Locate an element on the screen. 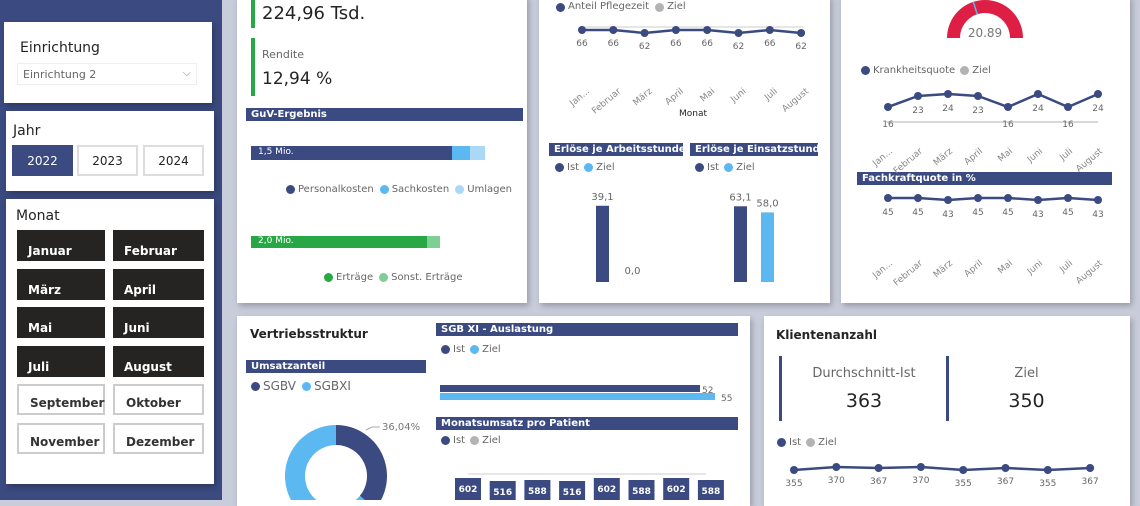  monatsumsatz-legend: Ist Ziel is located at coordinates (471, 440).